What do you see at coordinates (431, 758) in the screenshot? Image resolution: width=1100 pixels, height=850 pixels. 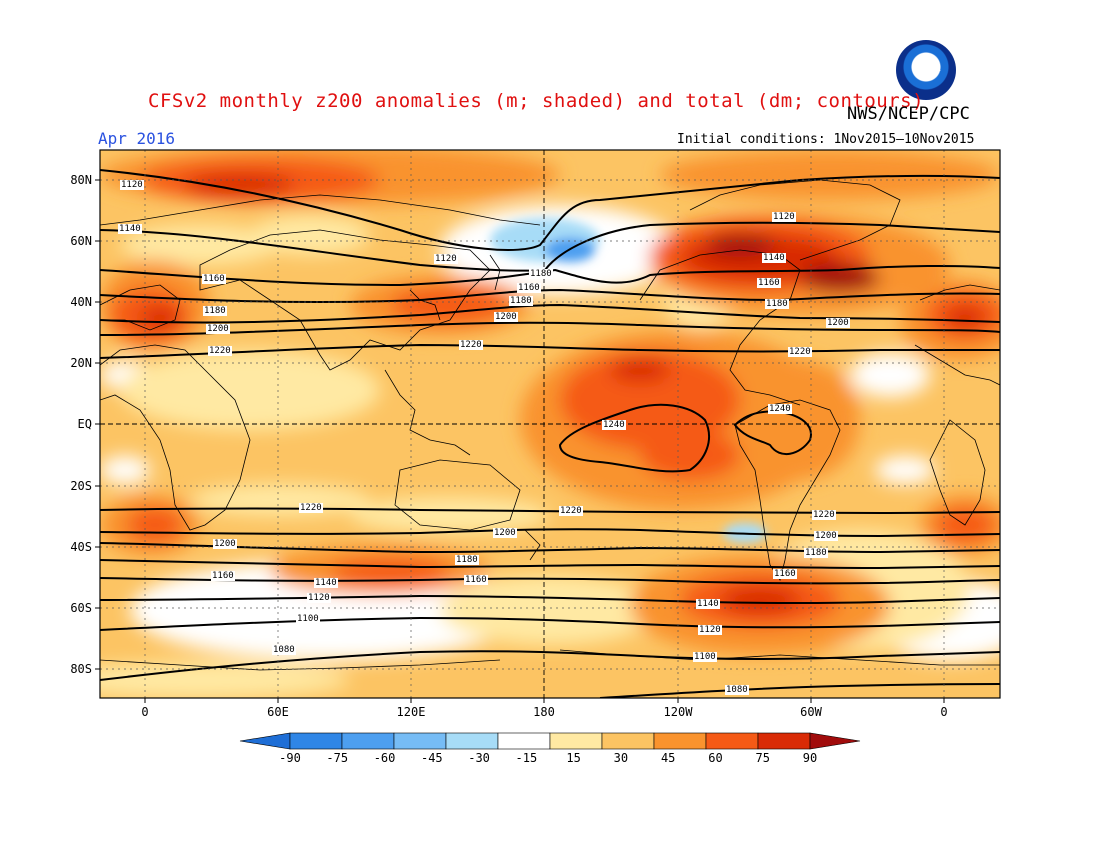 I see `colorbar-tick-label: -45` at bounding box center [431, 758].